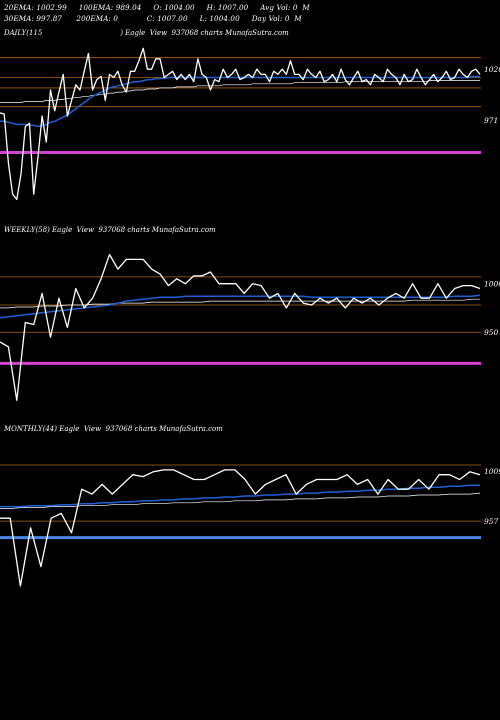  What do you see at coordinates (491, 521) in the screenshot?
I see `monthly-tick-label-1: 957` at bounding box center [491, 521].